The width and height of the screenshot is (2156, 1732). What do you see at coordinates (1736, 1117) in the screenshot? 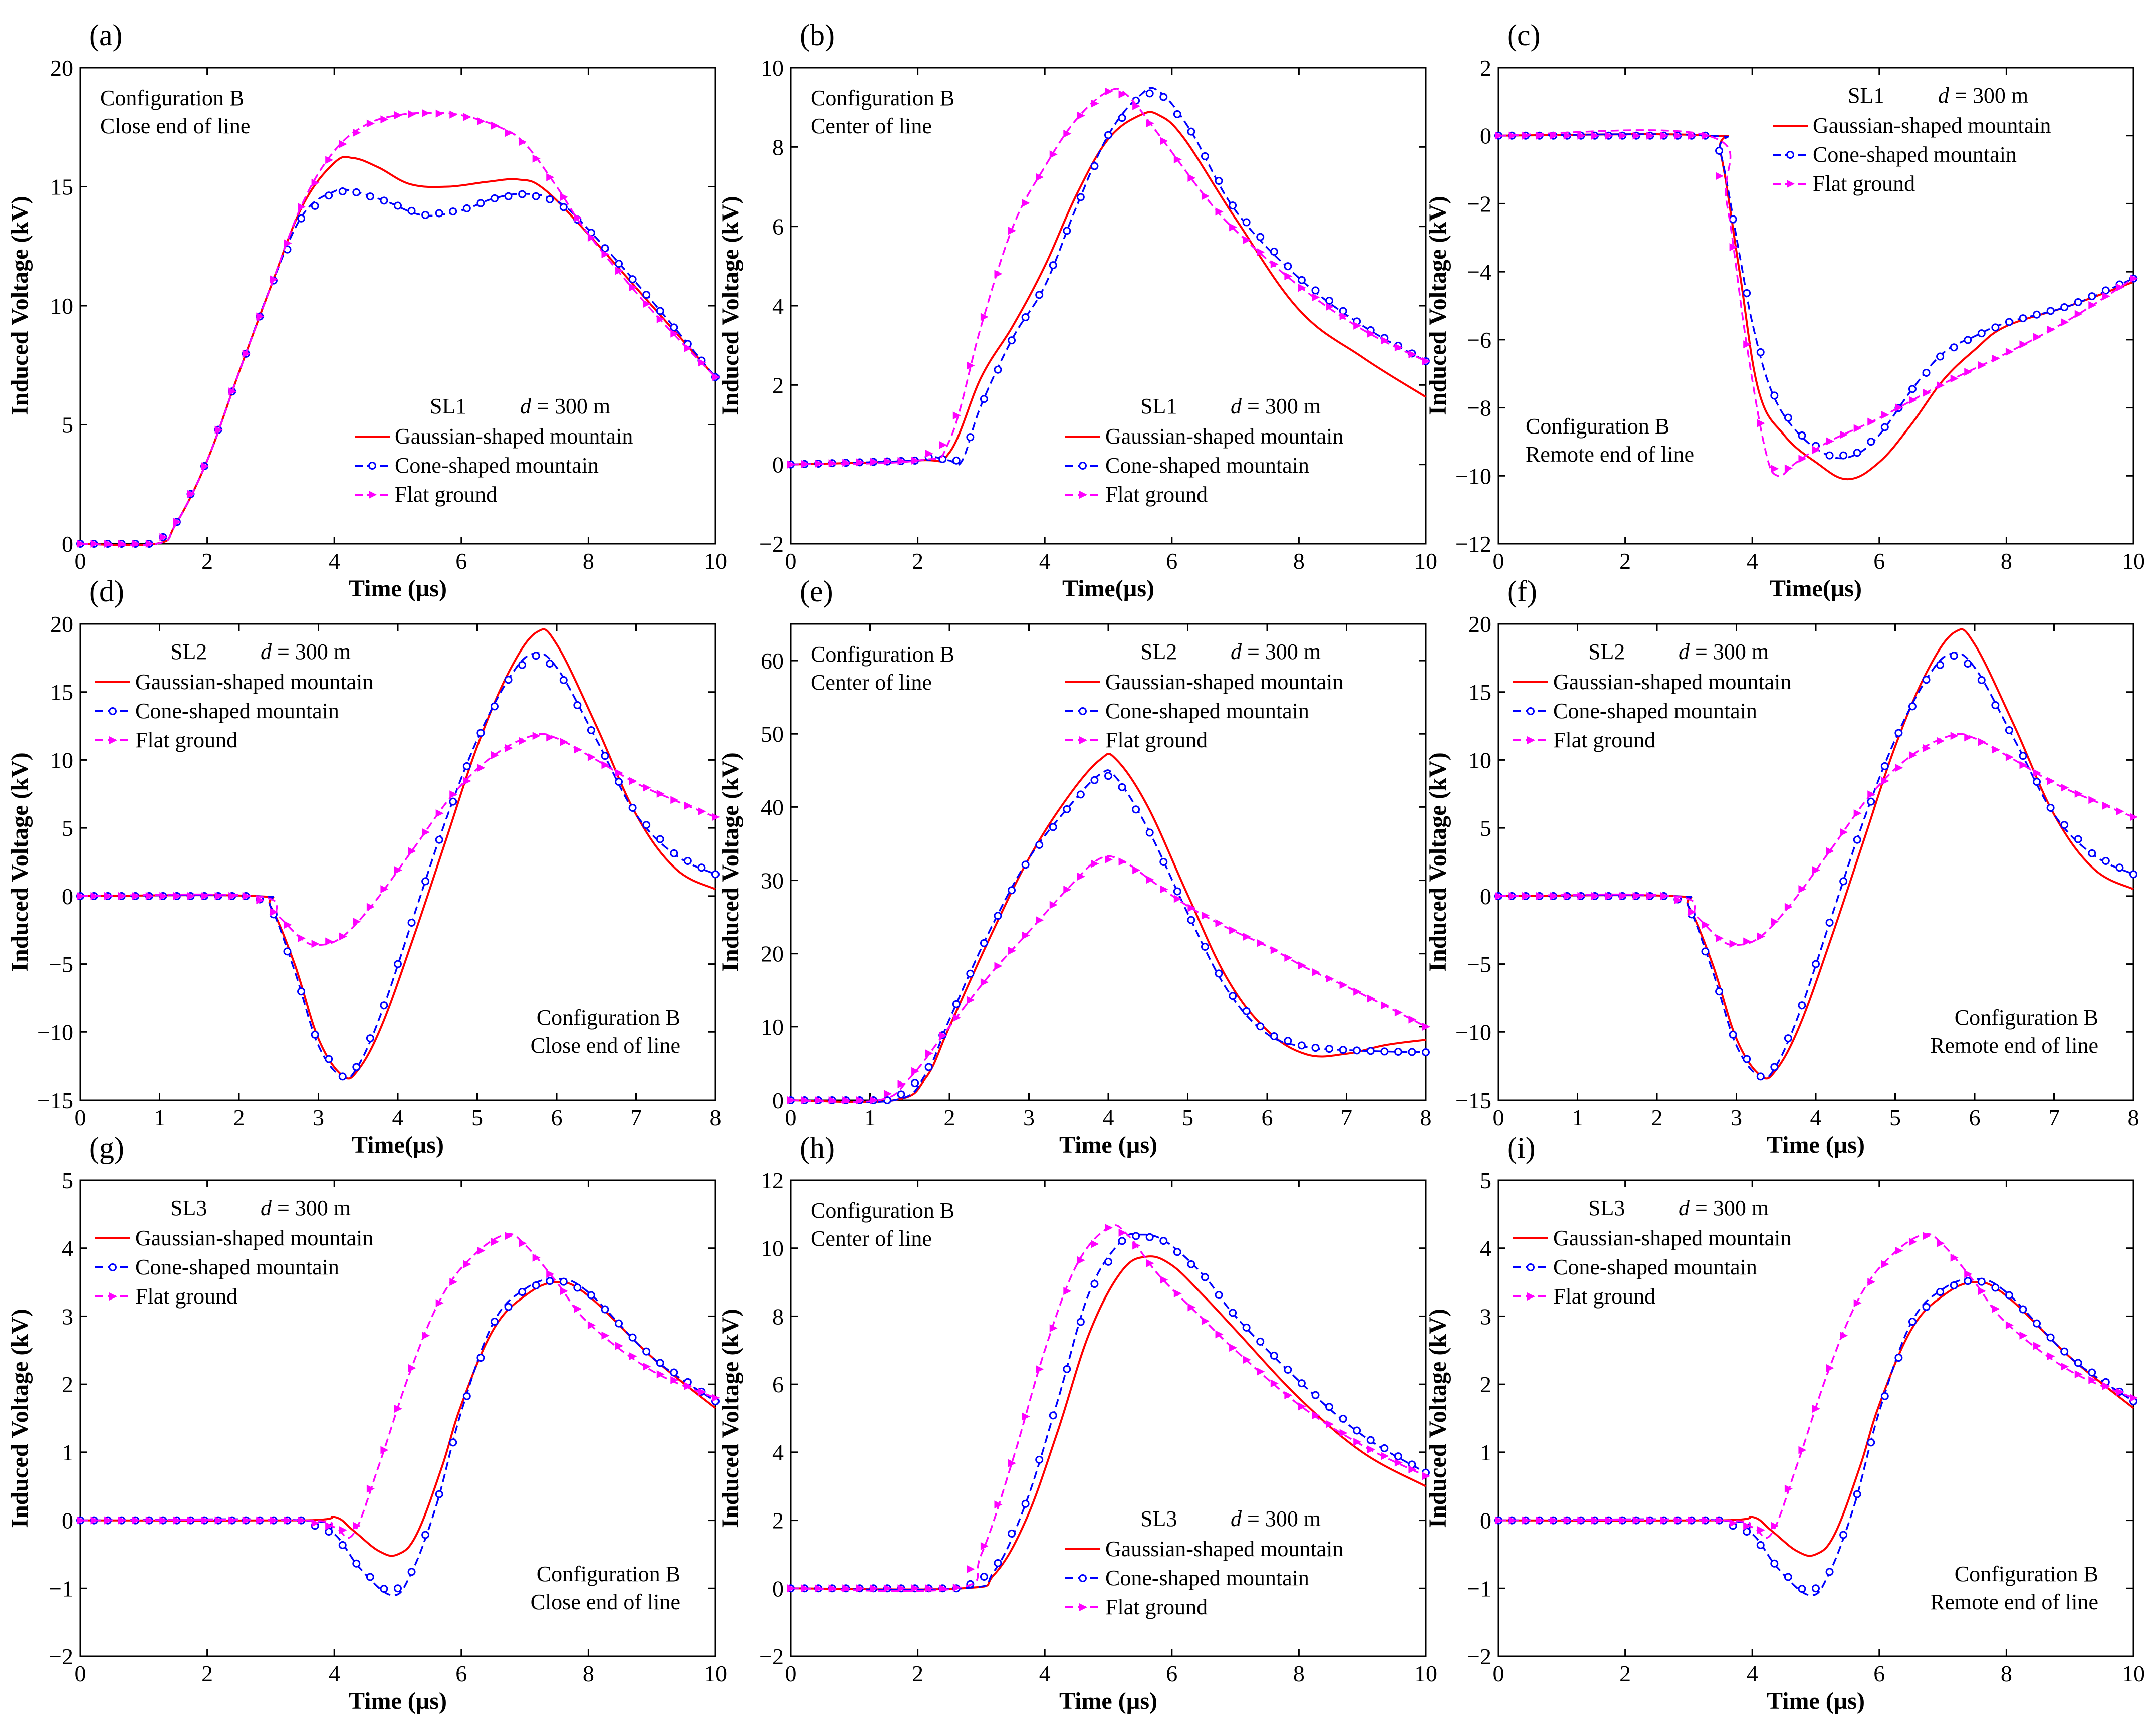
I see `x-tick-label: 3` at bounding box center [1736, 1117].